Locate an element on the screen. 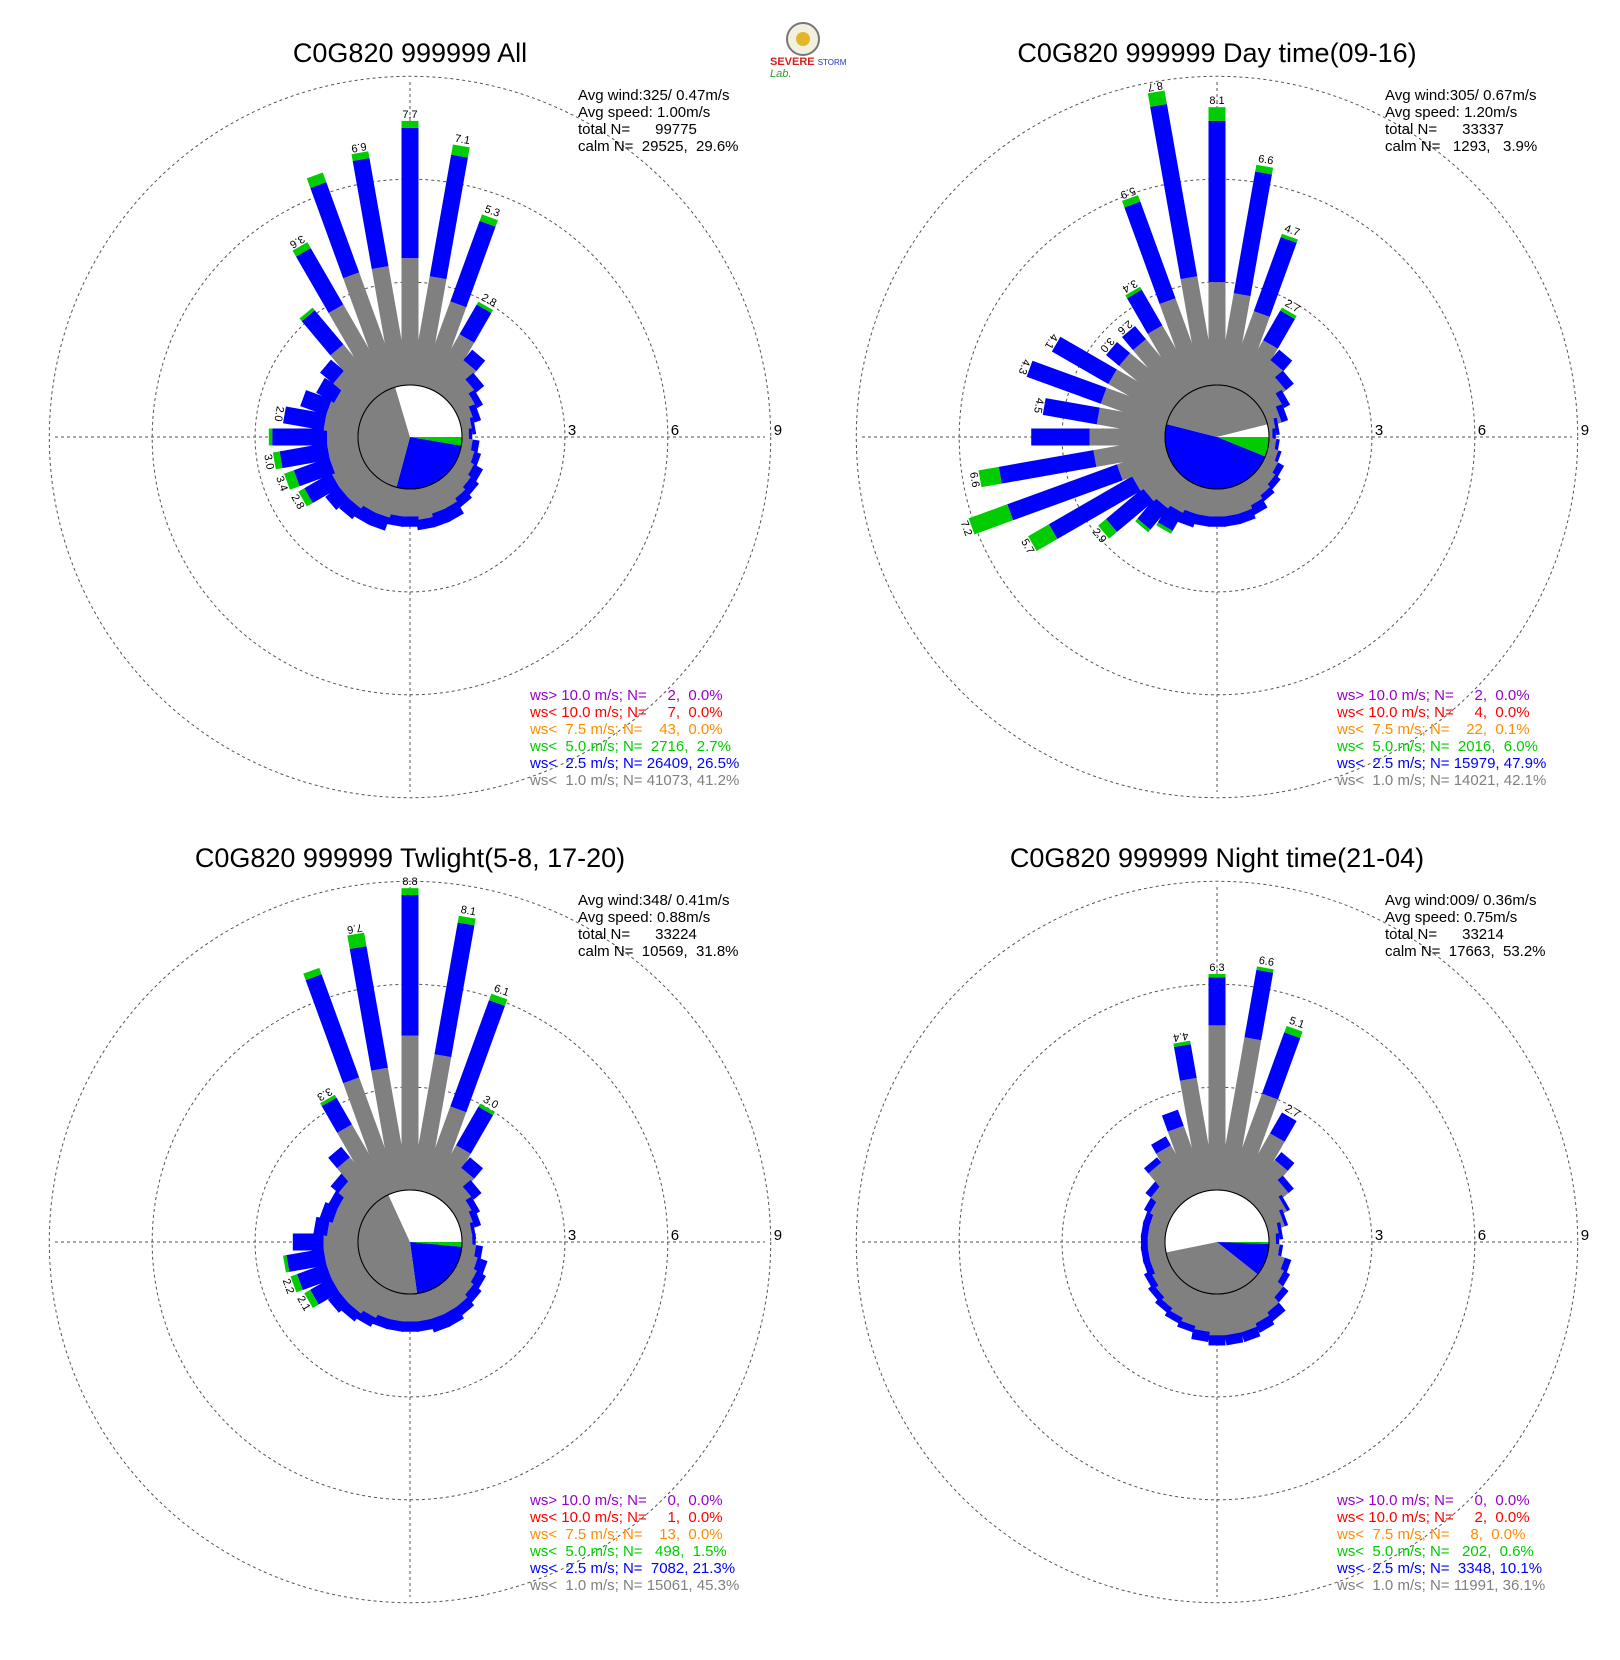 This screenshot has height=1660, width=1620. legend-entry: ws< 10.0 m/s; N= 4, 0.0% is located at coordinates (1433, 712).